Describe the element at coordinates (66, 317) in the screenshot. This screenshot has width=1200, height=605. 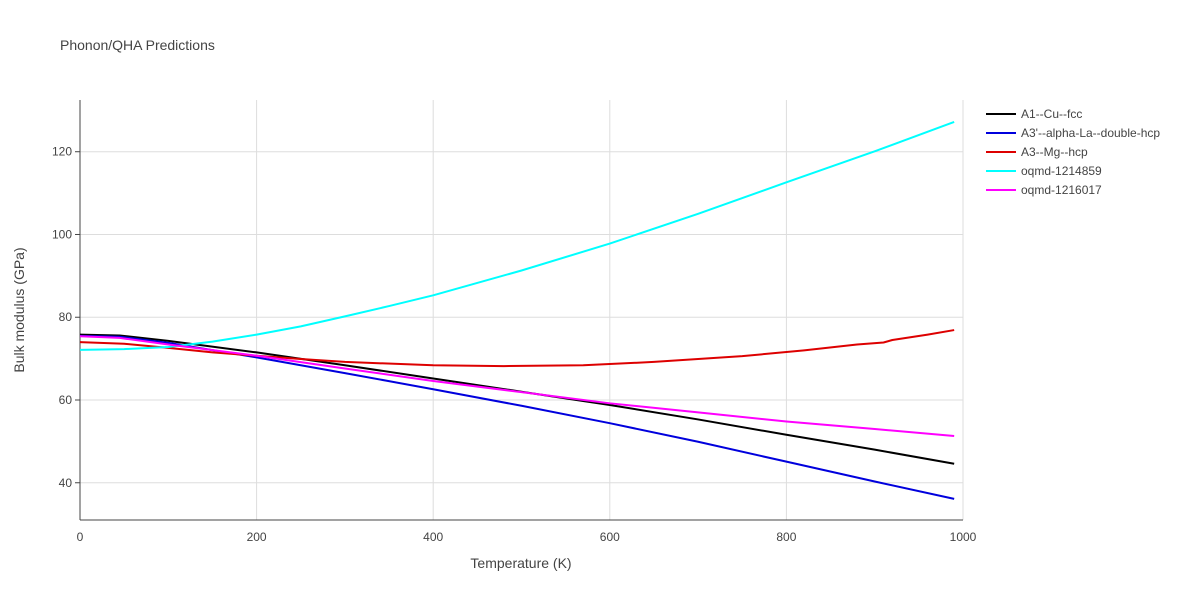
I see `y-tick-label: 80` at that location.